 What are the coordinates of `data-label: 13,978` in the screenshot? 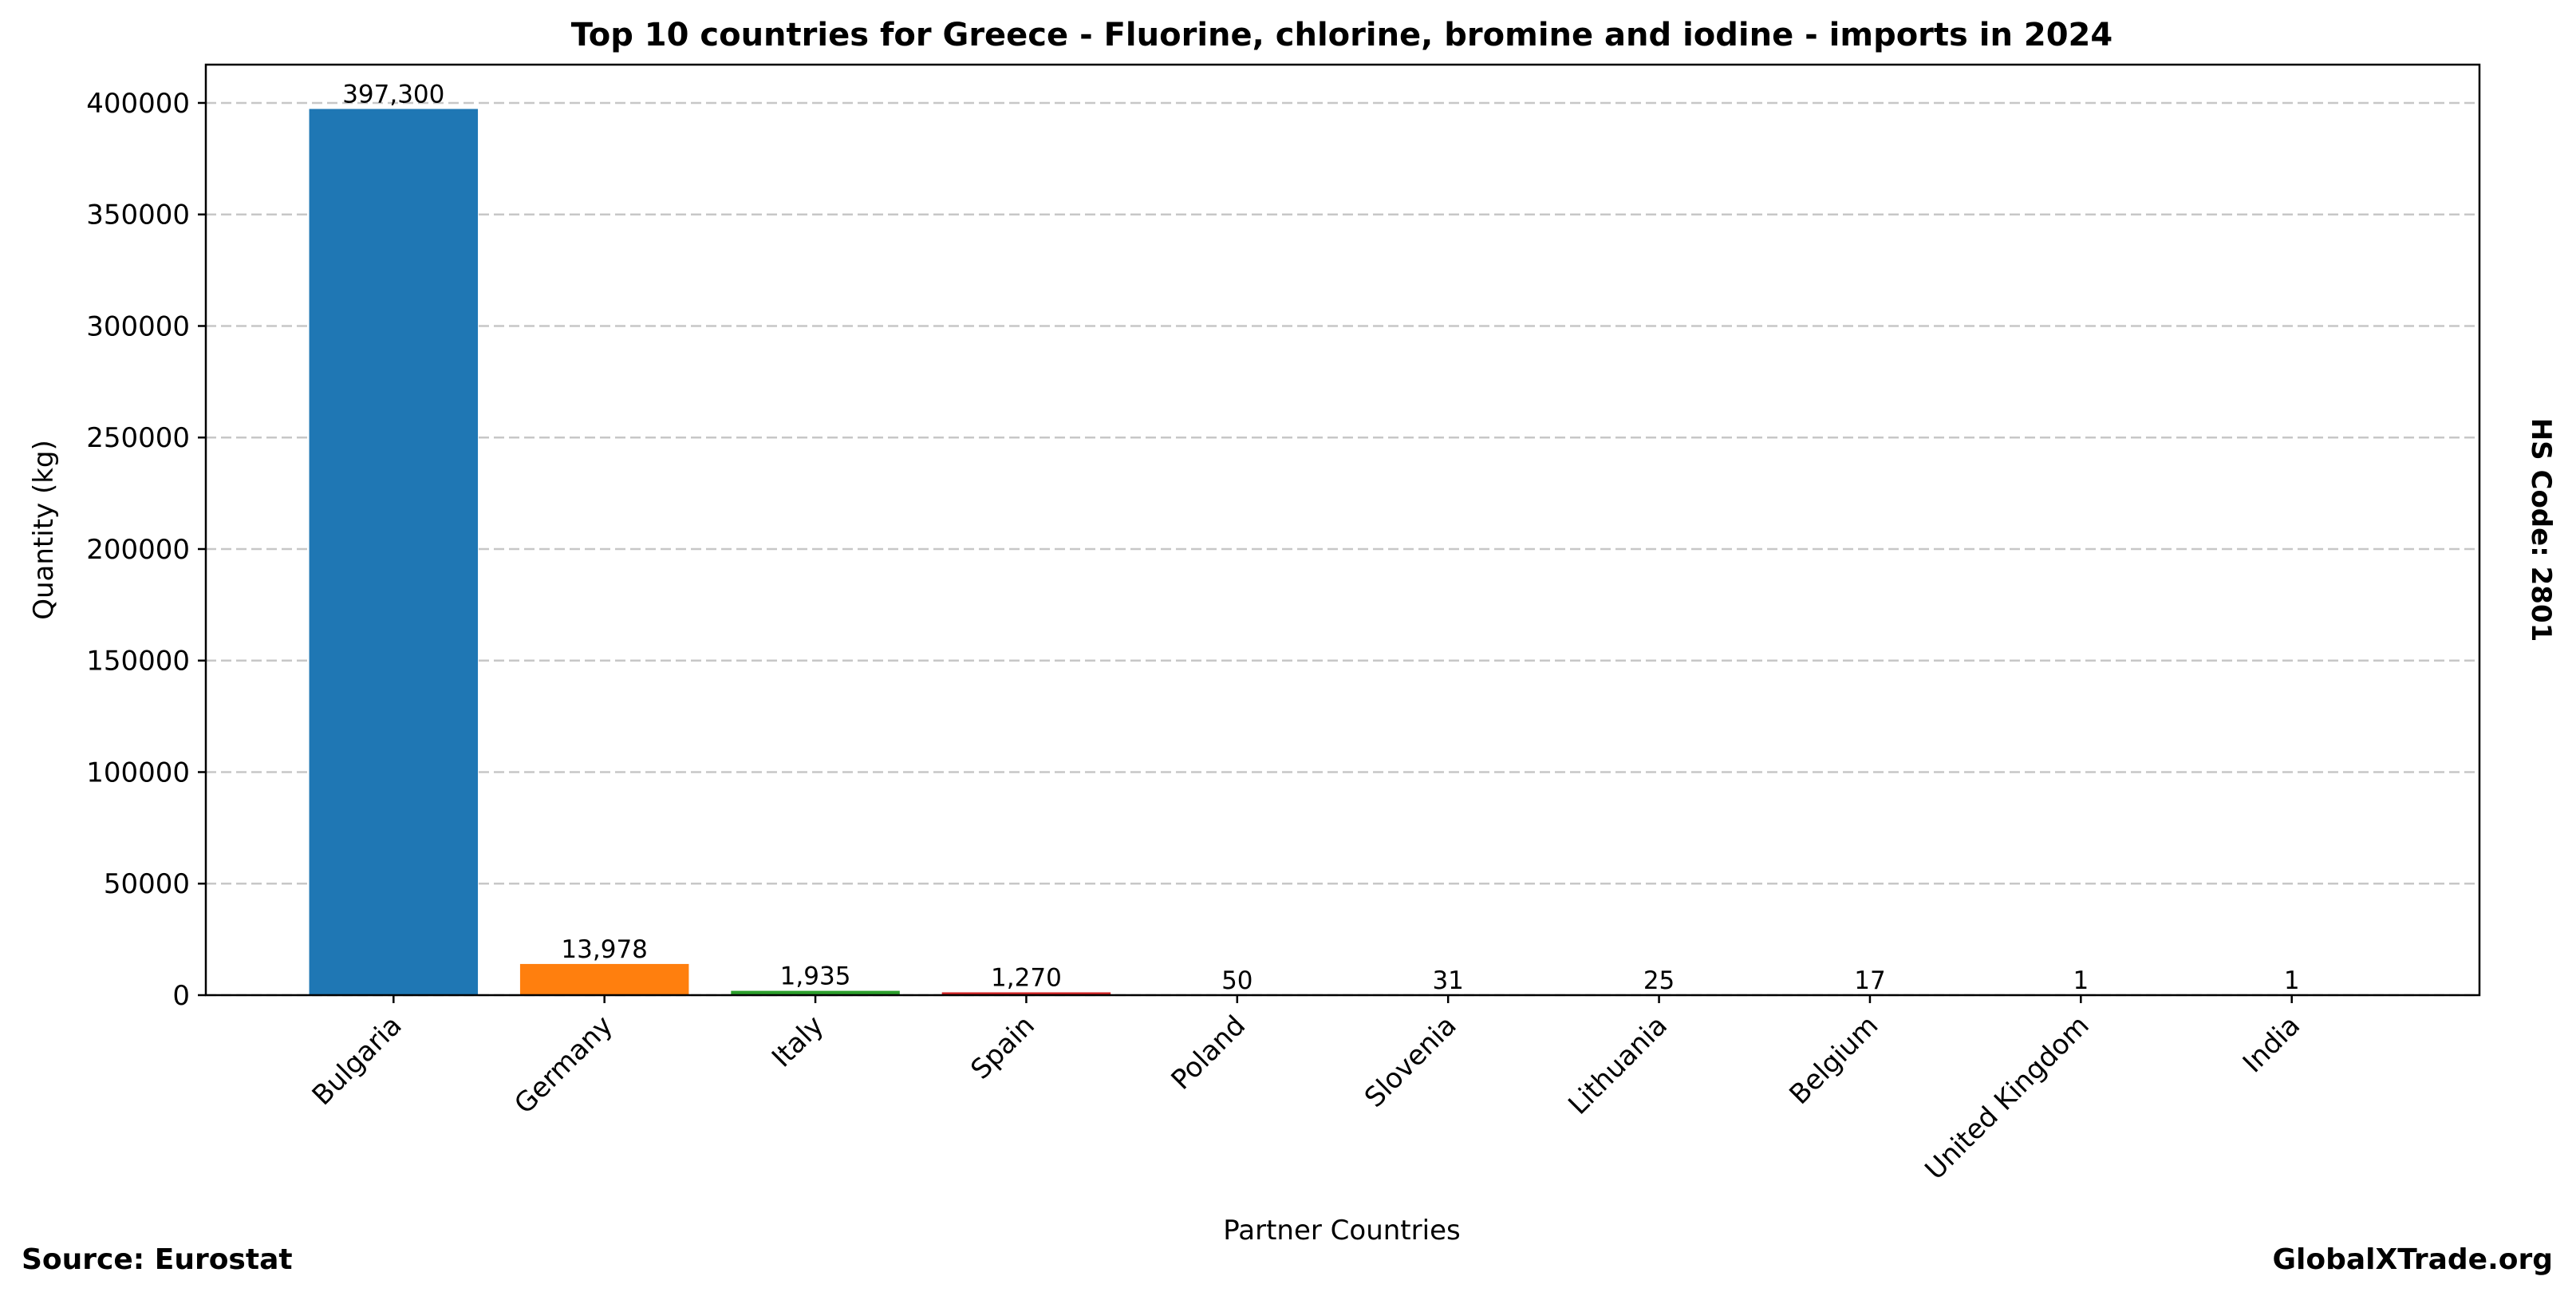 It's located at (604, 949).